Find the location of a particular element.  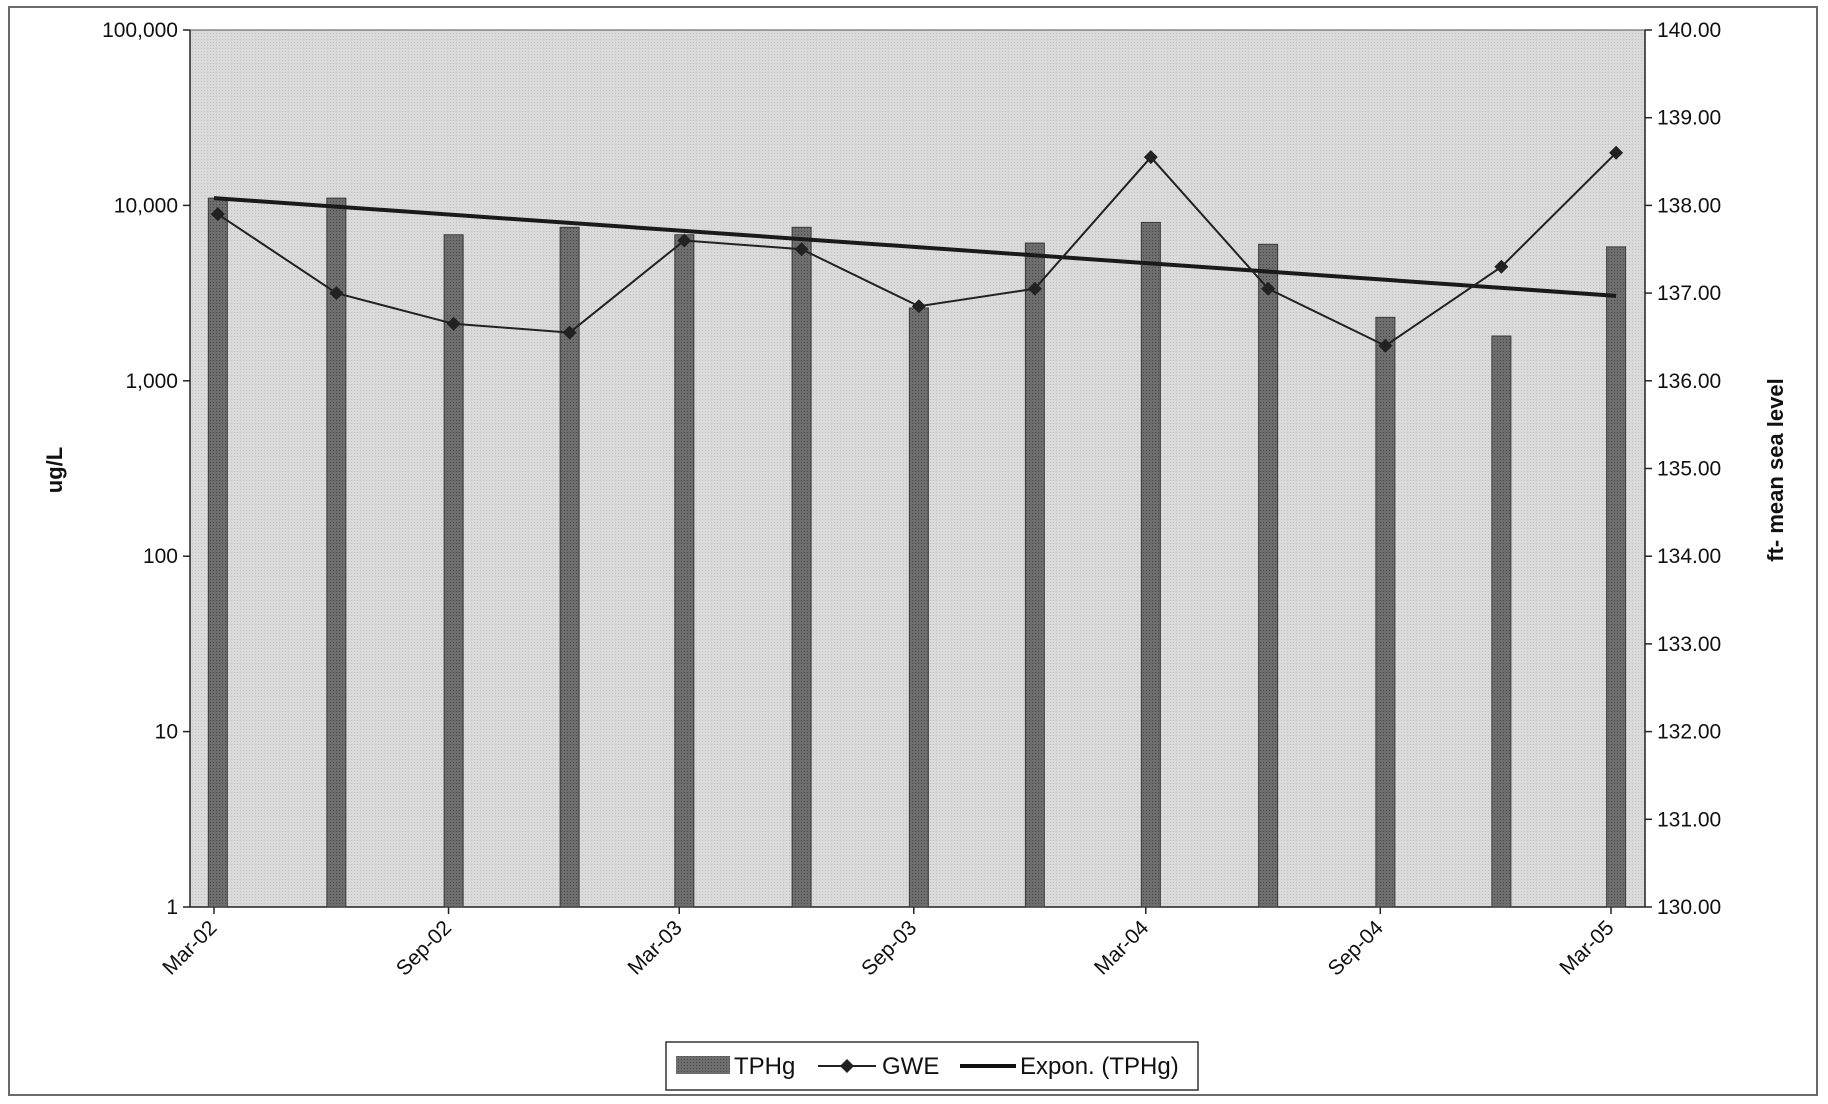

right-tick-label: 132.00 is located at coordinates (1689, 732).